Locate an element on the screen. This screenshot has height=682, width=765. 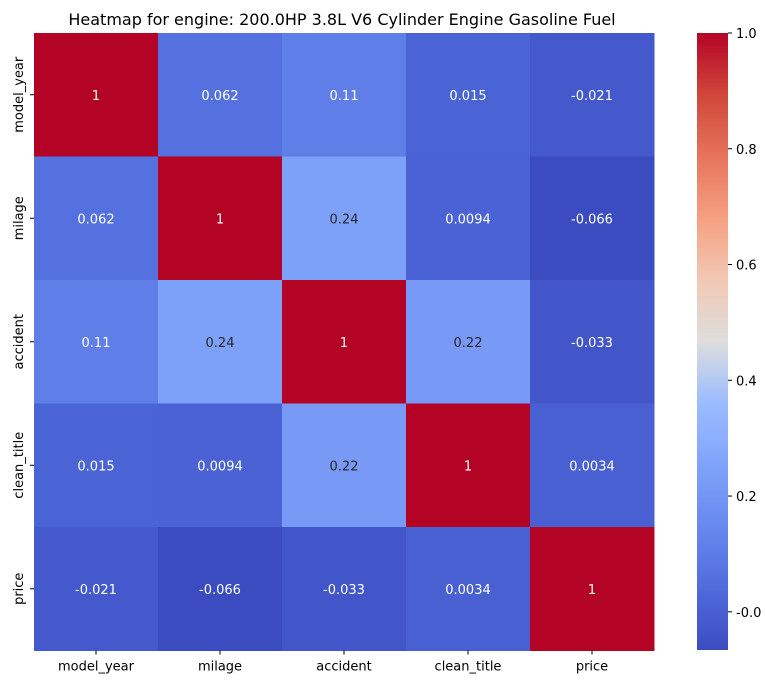
colorbar-ticks: 1.0 0.8 0.6 0.4 0.2 -0.0 is located at coordinates (744, 324).